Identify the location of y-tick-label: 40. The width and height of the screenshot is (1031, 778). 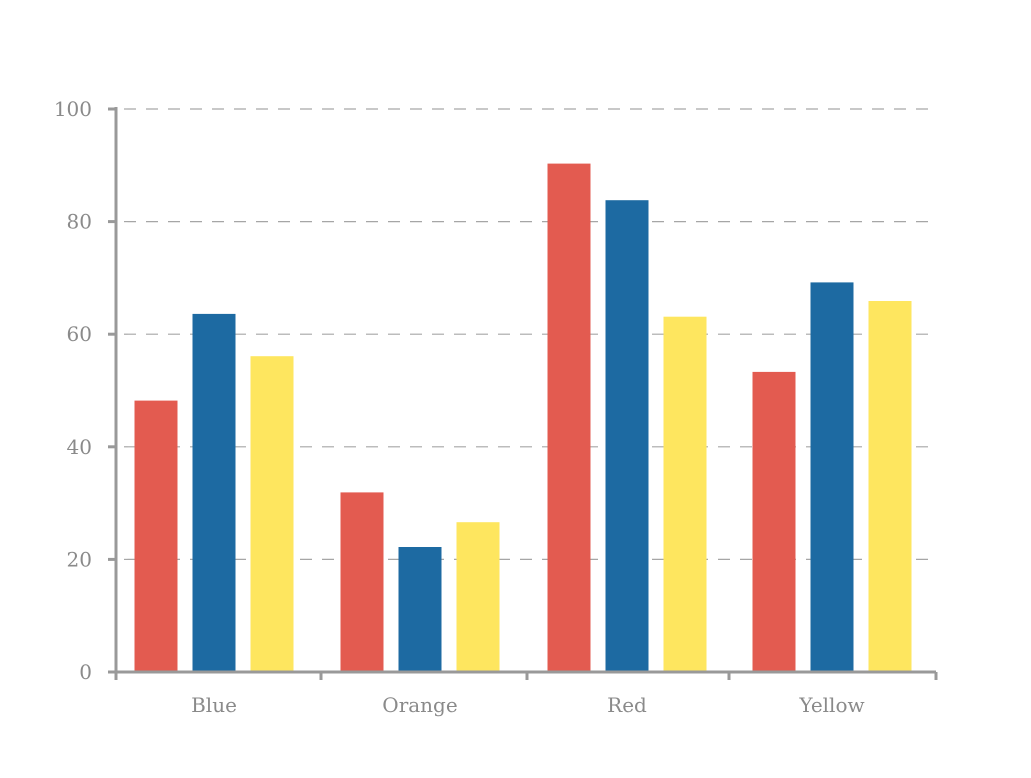
(79, 447).